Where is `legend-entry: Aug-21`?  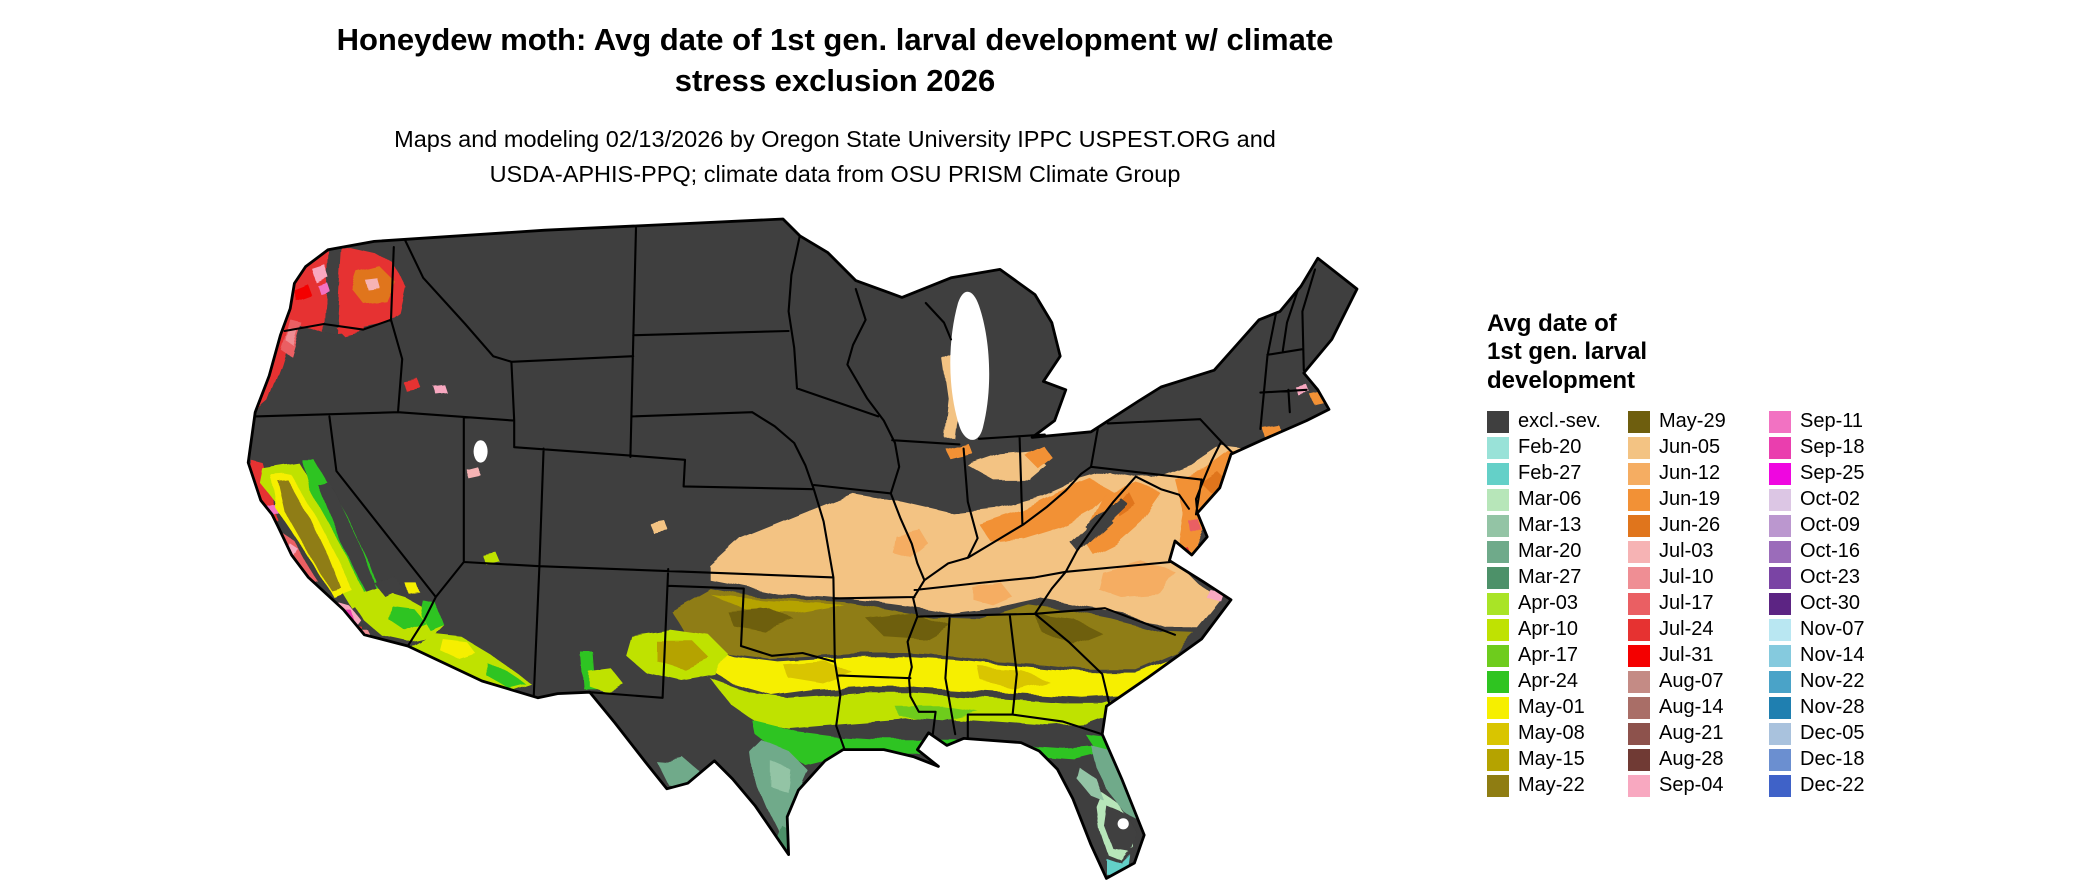 legend-entry: Aug-21 is located at coordinates (1698, 734).